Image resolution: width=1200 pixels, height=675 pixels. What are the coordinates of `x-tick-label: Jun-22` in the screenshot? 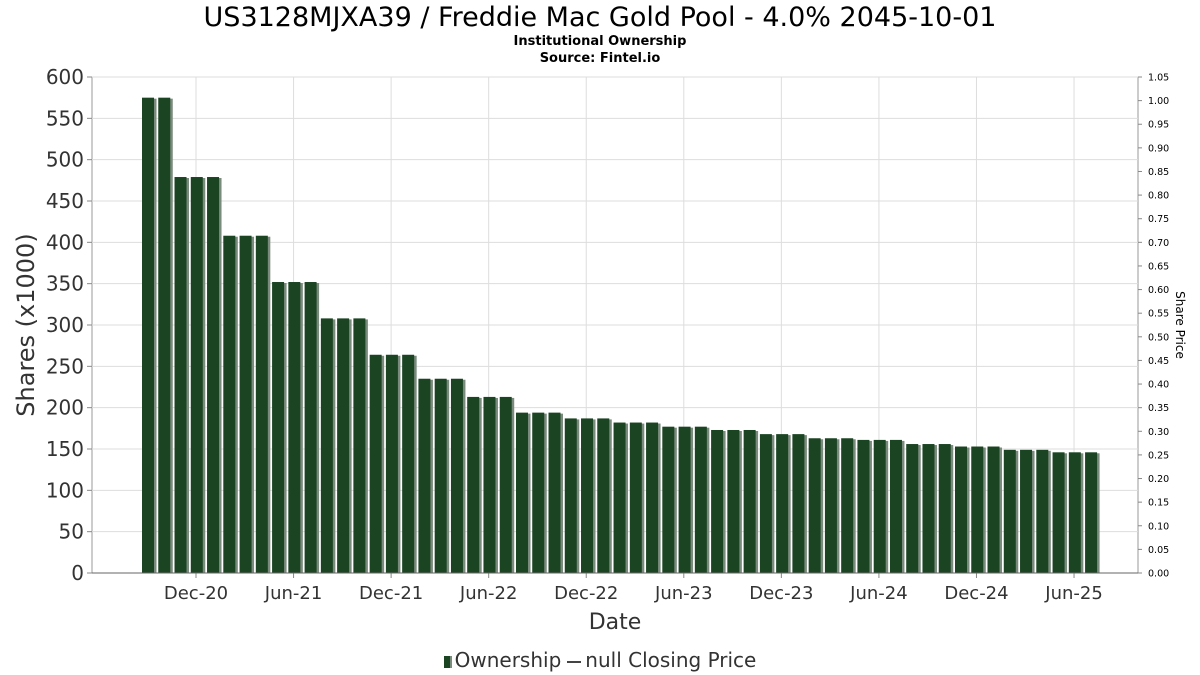 It's located at (488, 593).